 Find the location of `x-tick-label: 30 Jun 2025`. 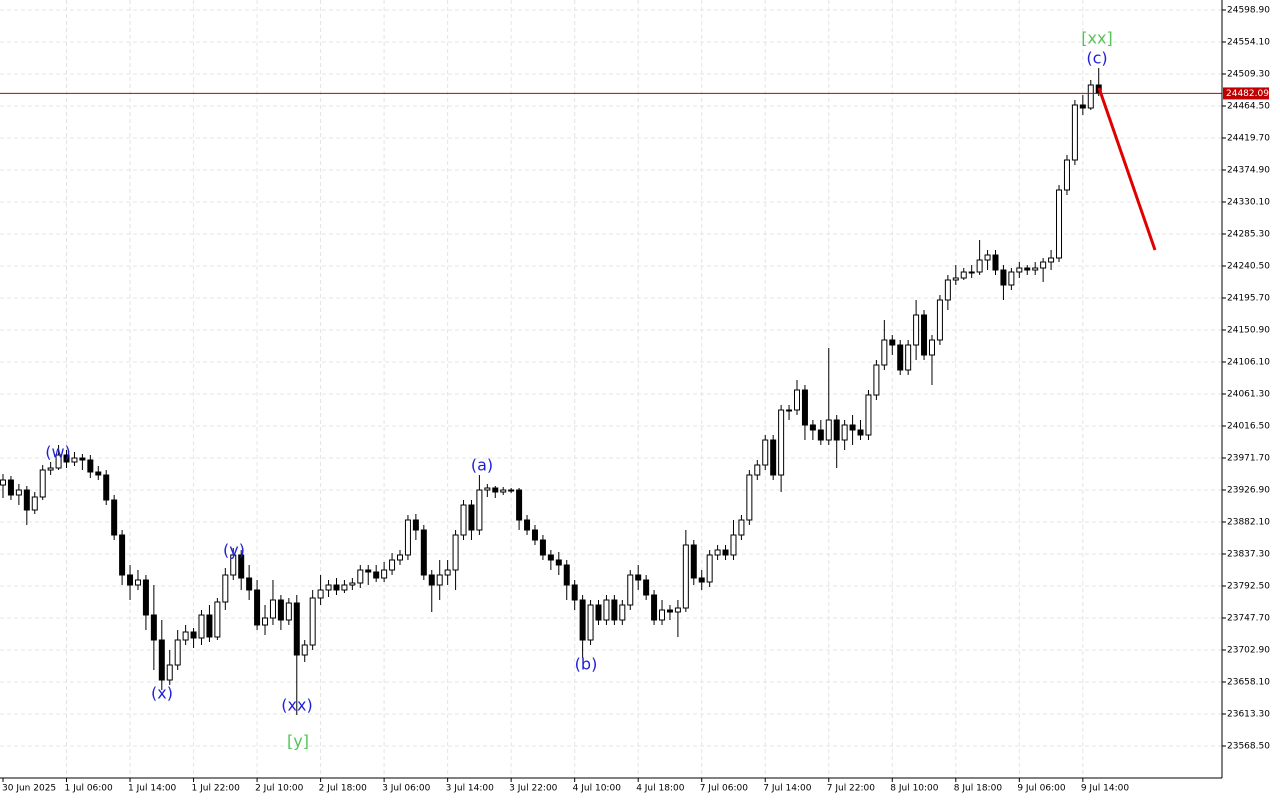

x-tick-label: 30 Jun 2025 is located at coordinates (29, 789).